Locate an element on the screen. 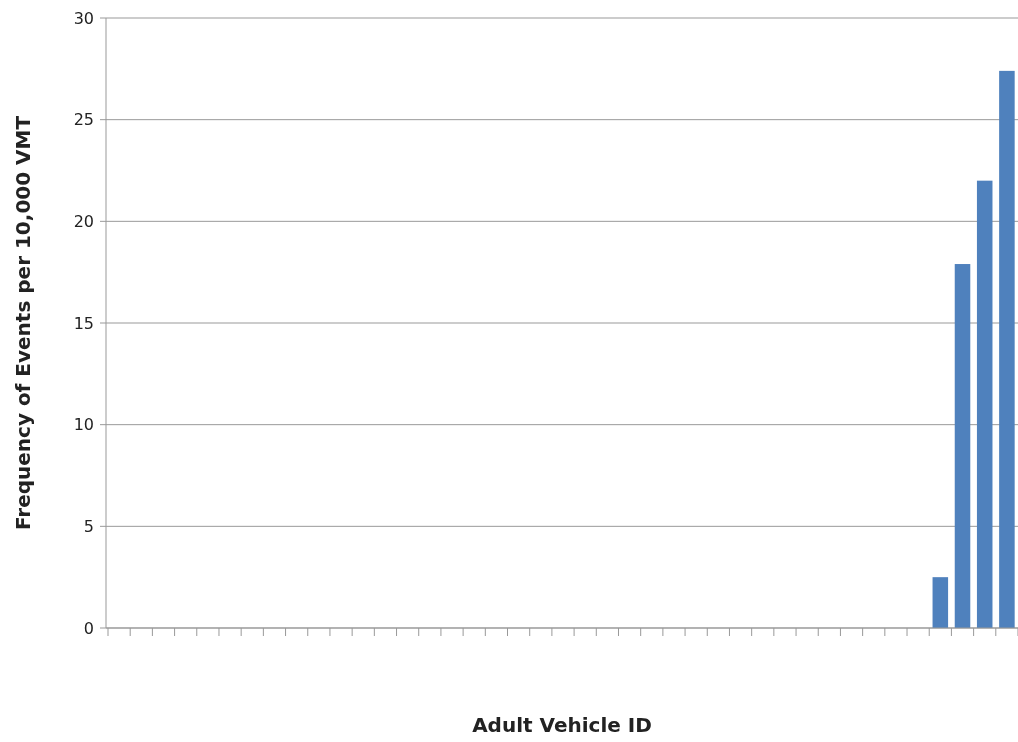  y-tick-label: 20 is located at coordinates (83, 221).